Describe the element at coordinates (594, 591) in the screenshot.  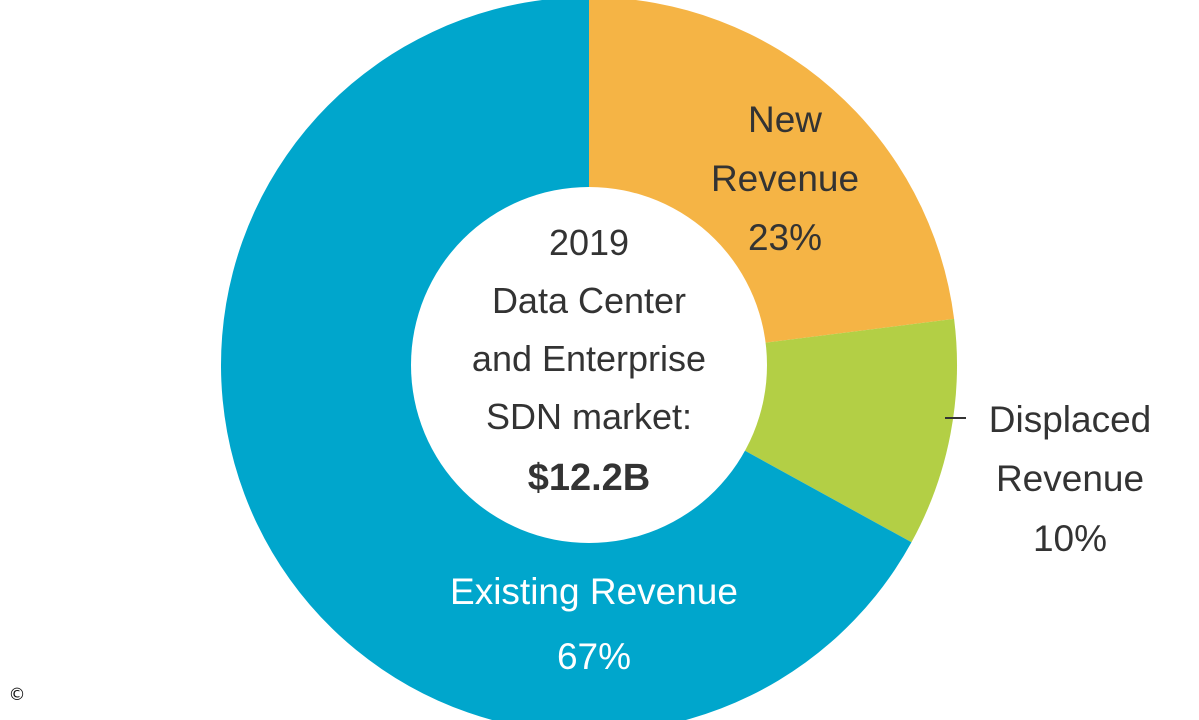
I see `existing-revenue-label: Existing Revenue` at that location.